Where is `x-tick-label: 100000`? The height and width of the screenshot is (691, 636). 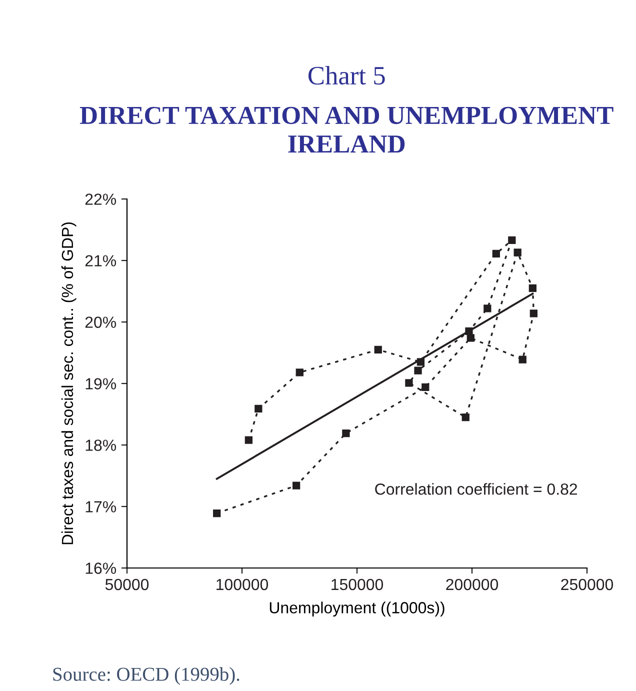 x-tick-label: 100000 is located at coordinates (242, 584).